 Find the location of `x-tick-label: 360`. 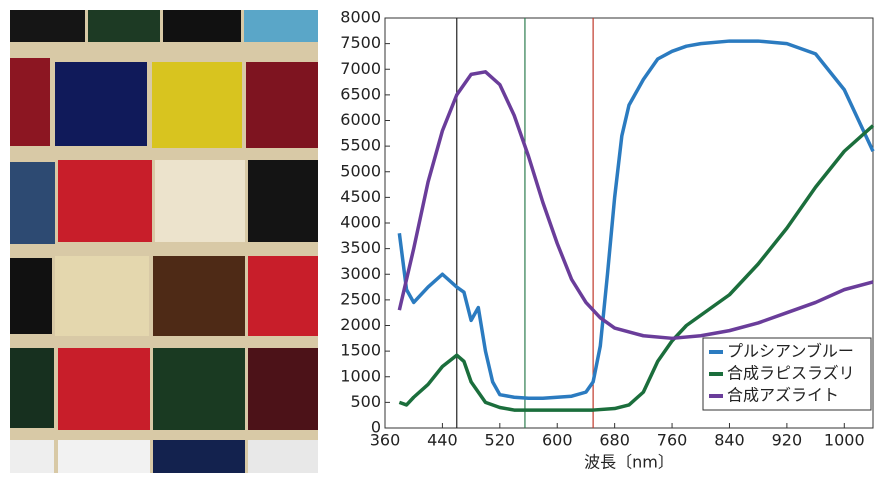

x-tick-label: 360 is located at coordinates (385, 440).